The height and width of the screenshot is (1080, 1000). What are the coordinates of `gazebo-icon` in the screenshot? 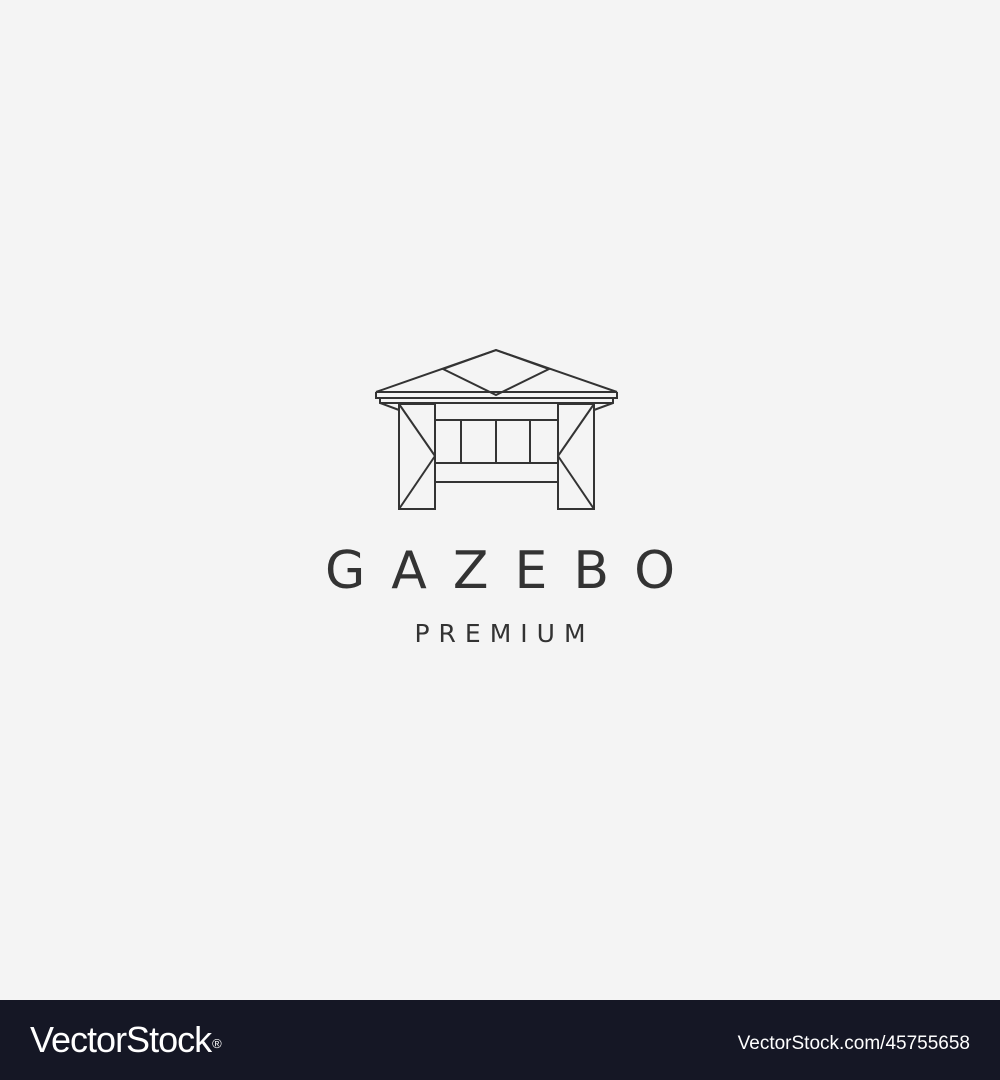 It's located at (496, 429).